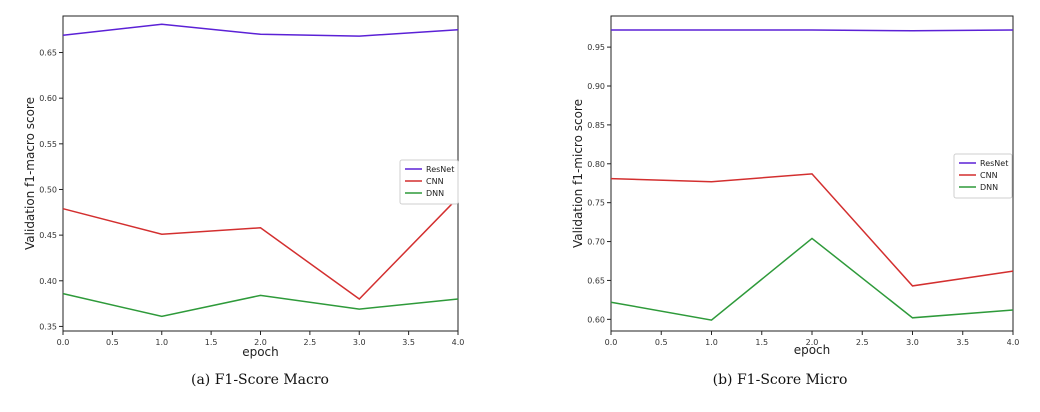  Describe the element at coordinates (596, 86) in the screenshot. I see `y-tick-label: 0.90` at that location.